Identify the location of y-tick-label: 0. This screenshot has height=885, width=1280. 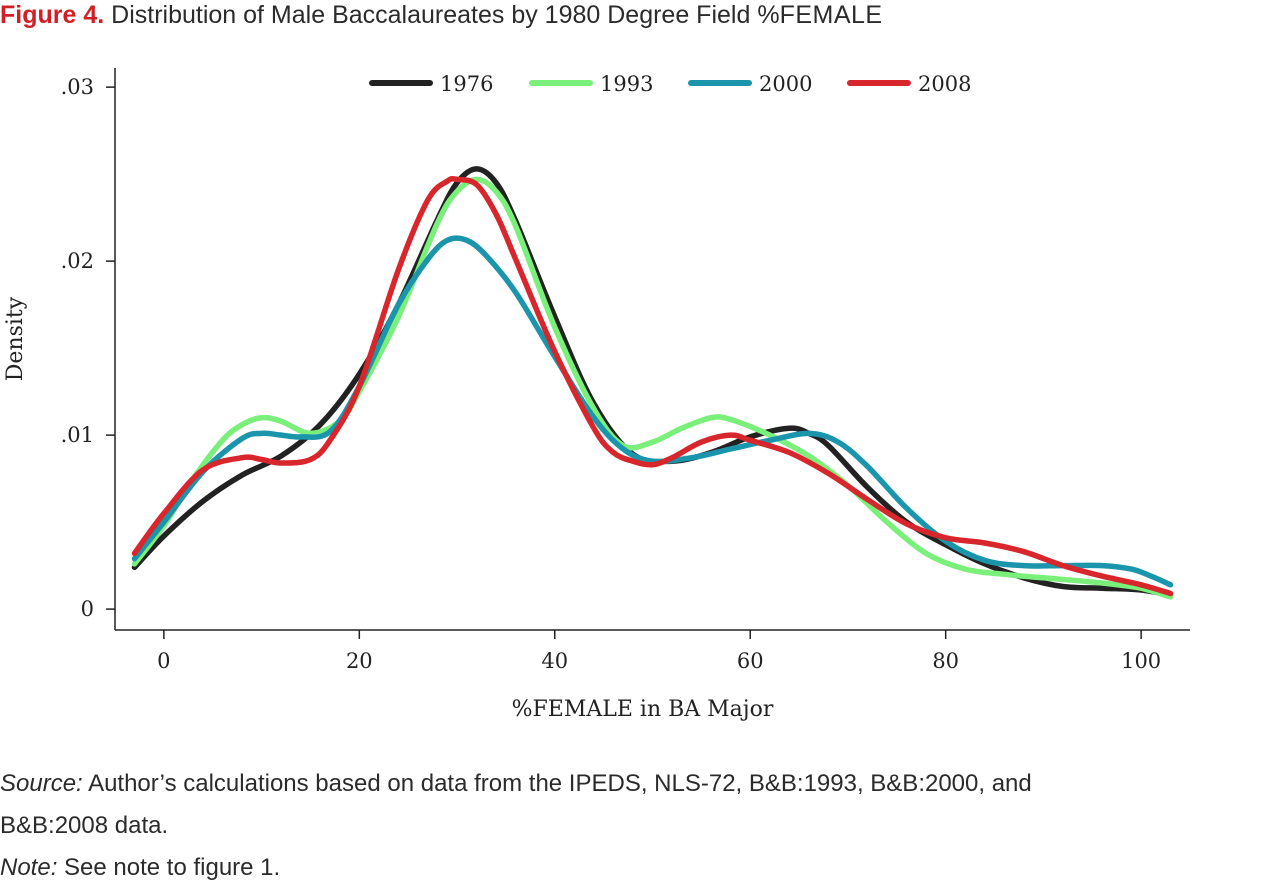
(87, 609).